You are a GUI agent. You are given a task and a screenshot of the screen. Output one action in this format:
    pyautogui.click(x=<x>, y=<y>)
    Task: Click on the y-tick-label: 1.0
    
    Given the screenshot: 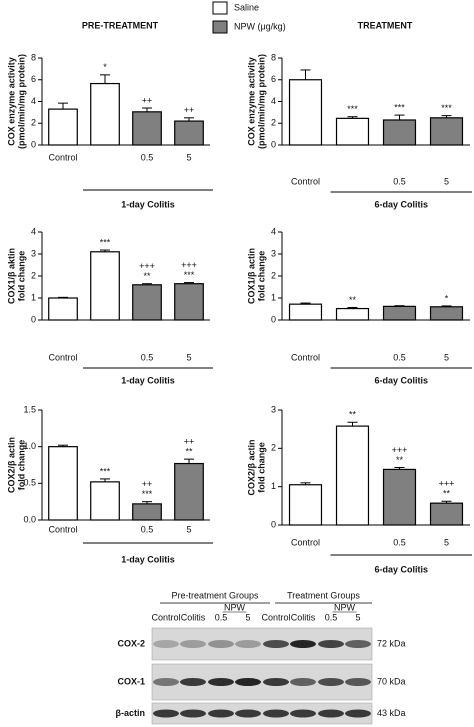 What is the action you would take?
    pyautogui.click(x=29, y=446)
    